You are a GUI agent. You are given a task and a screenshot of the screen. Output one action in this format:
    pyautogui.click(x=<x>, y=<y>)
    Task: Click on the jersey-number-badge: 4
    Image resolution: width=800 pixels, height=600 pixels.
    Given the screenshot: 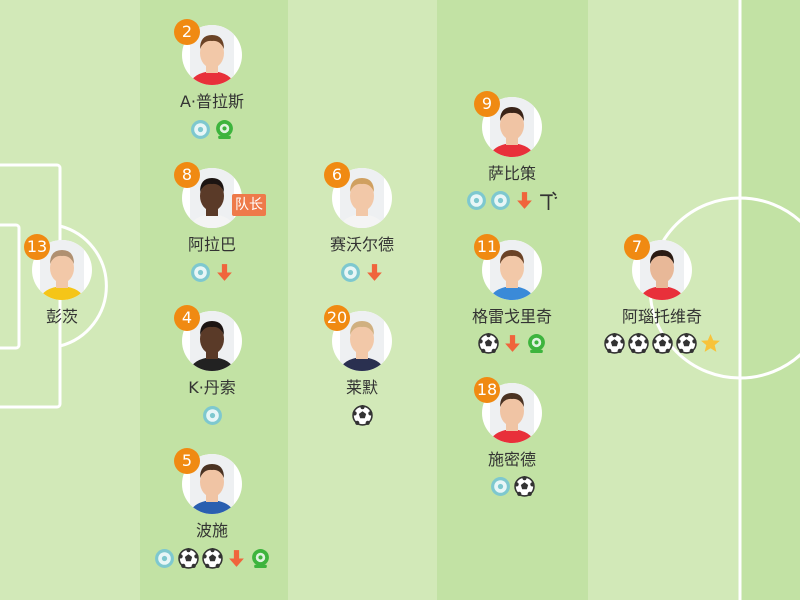 What is the action you would take?
    pyautogui.click(x=187, y=318)
    